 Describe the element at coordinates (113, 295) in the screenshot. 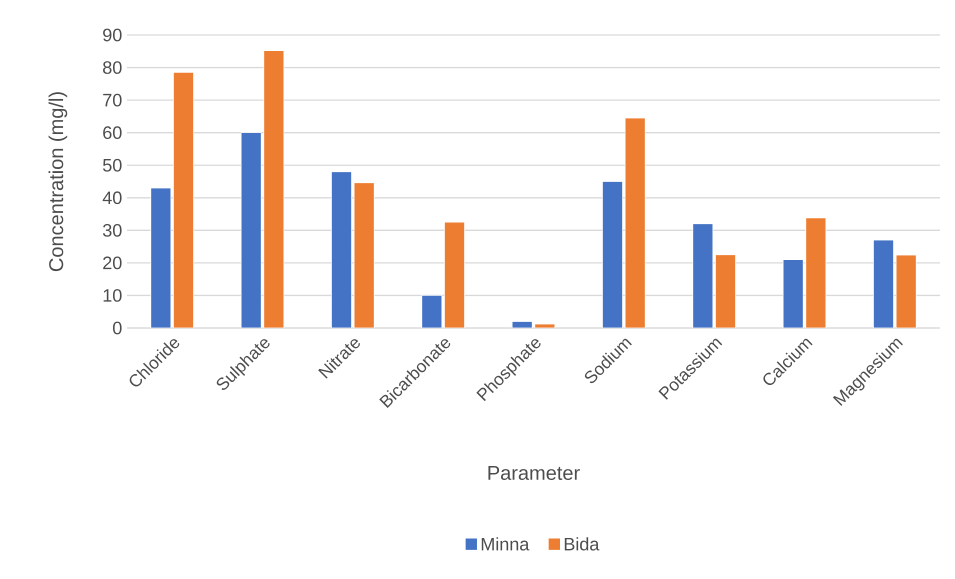

I see `y-tick-label: 10` at that location.